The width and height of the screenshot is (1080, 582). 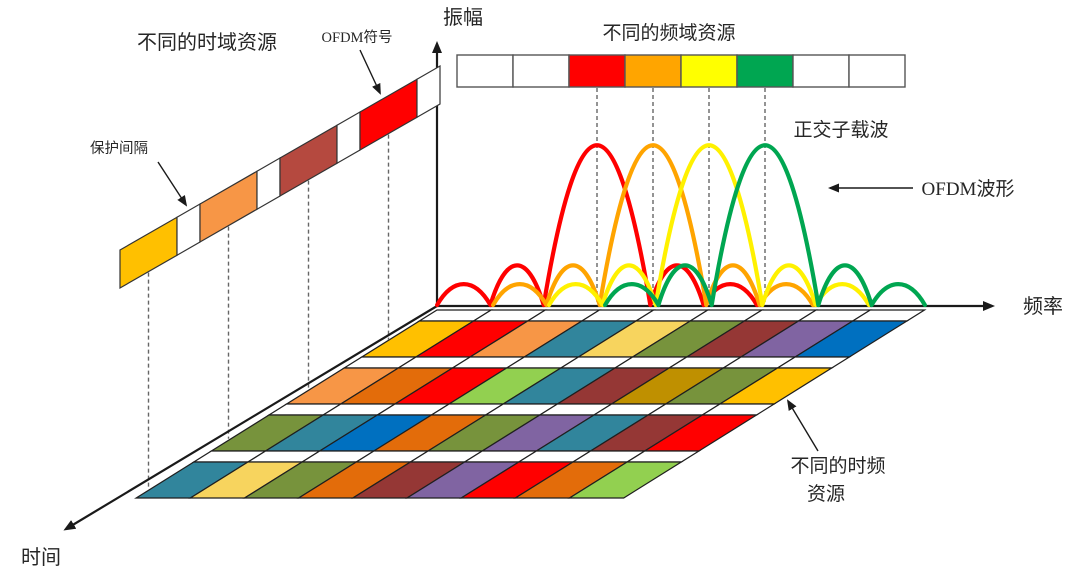 I want to click on frequency-resource-strip, so click(x=681, y=71).